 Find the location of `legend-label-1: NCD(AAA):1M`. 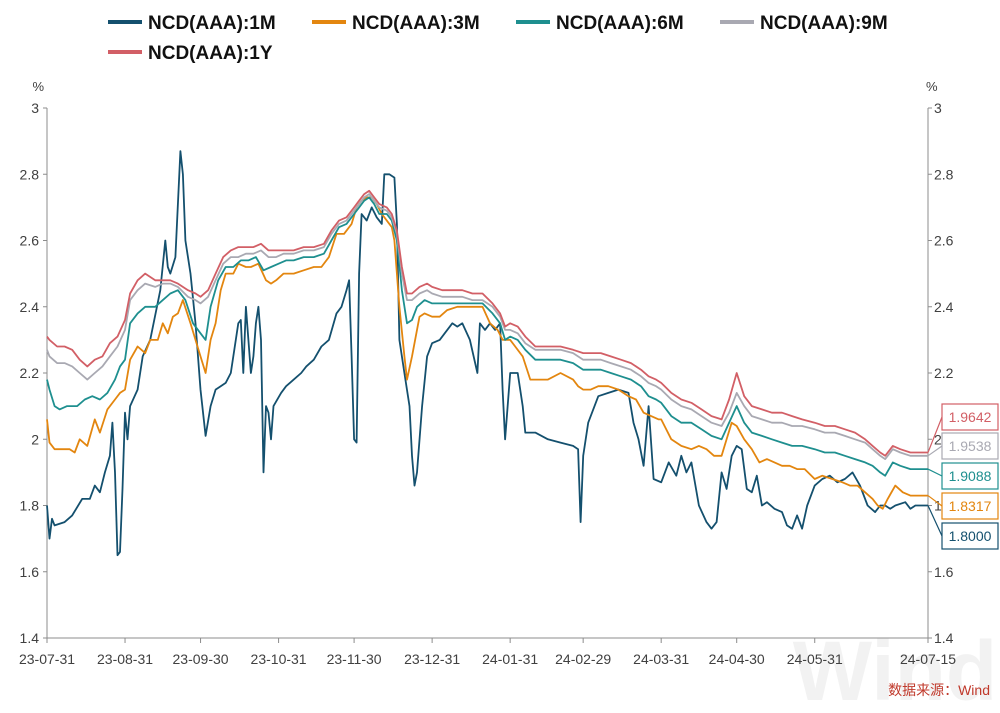

legend-label-1: NCD(AAA):1M is located at coordinates (212, 23).